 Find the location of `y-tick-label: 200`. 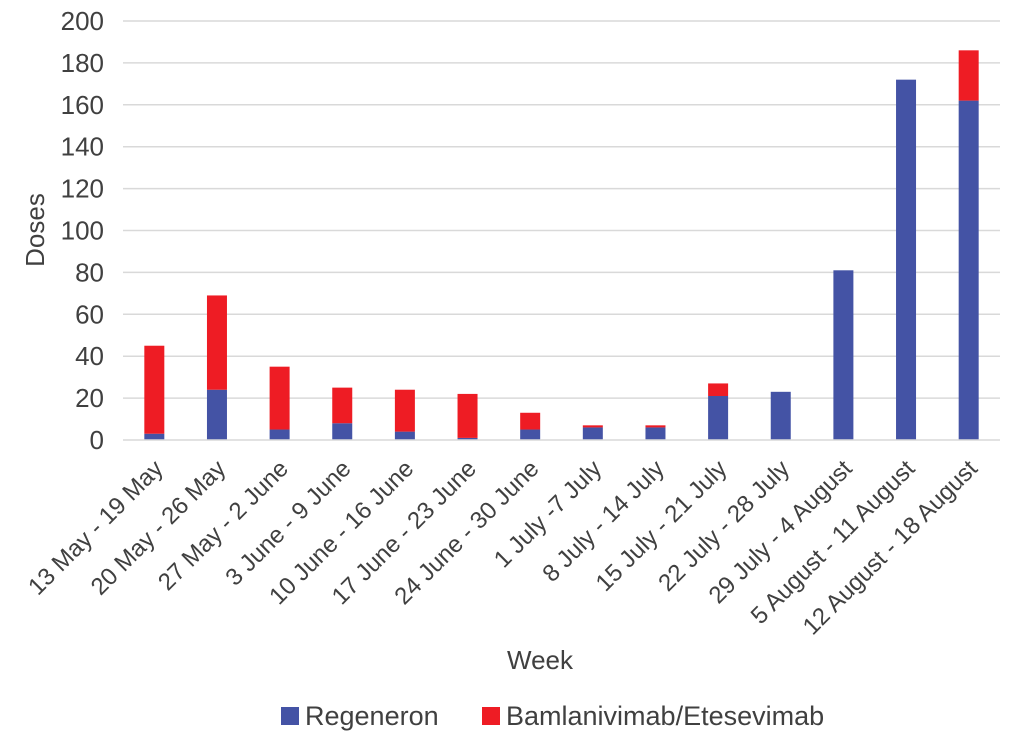

y-tick-label: 200 is located at coordinates (82, 21).